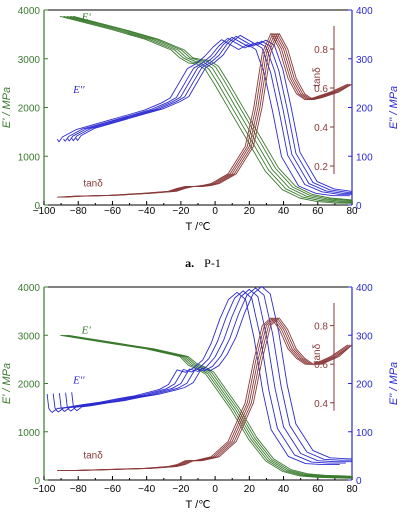  I want to click on panel-caption: a. P-1, so click(203, 263).